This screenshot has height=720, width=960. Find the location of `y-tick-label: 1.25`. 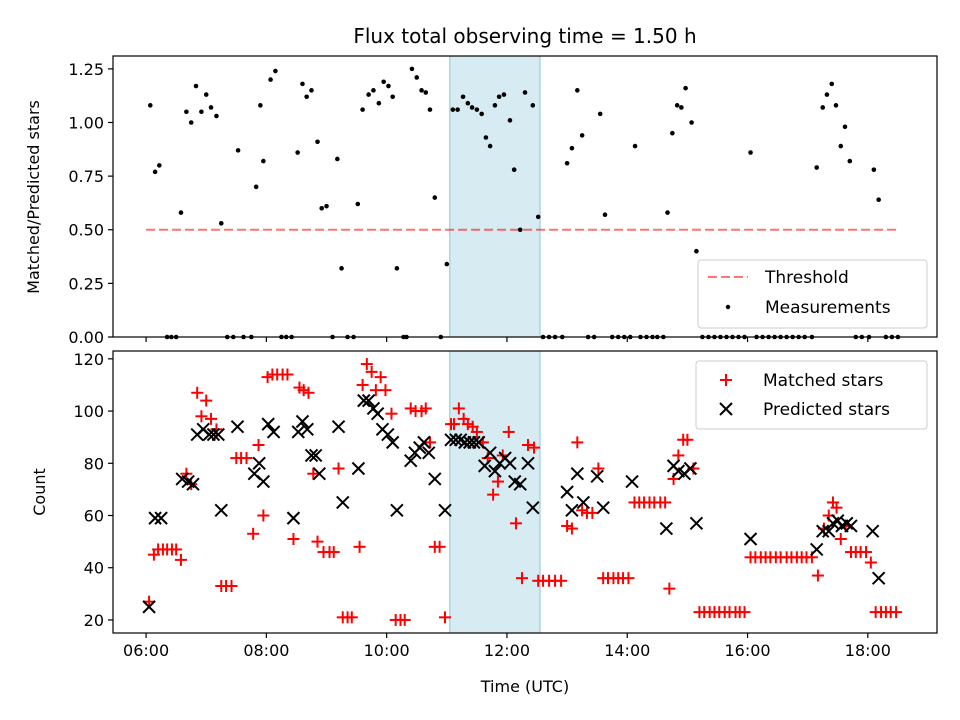

y-tick-label: 1.25 is located at coordinates (86, 69).